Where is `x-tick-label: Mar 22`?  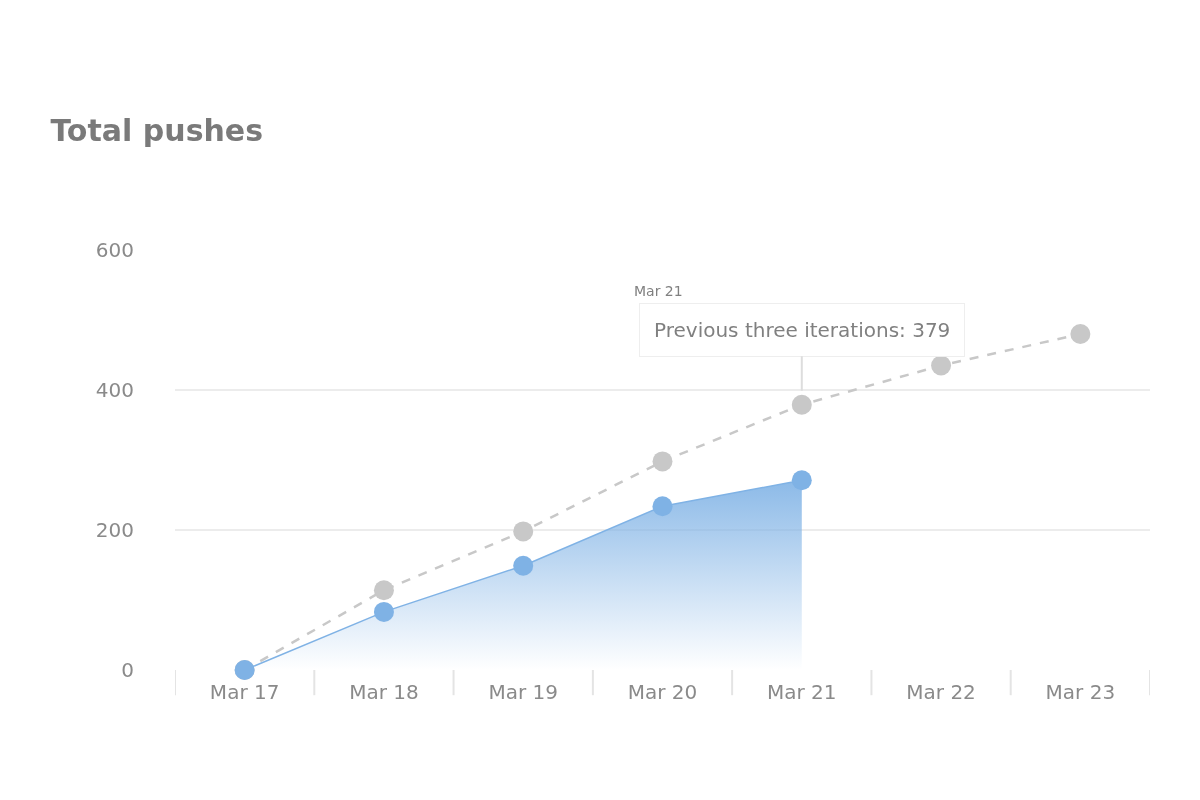
x-tick-label: Mar 22 is located at coordinates (941, 692).